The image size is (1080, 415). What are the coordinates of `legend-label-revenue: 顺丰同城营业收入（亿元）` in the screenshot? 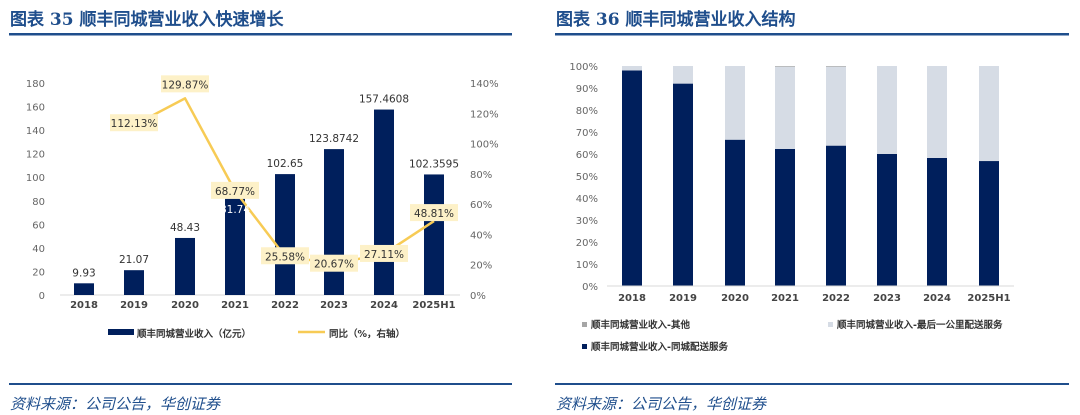 It's located at (194, 334).